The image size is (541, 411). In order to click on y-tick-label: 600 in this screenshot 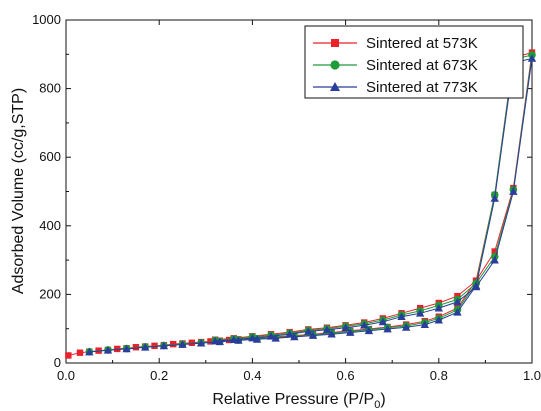, I will do `click(50, 156)`.